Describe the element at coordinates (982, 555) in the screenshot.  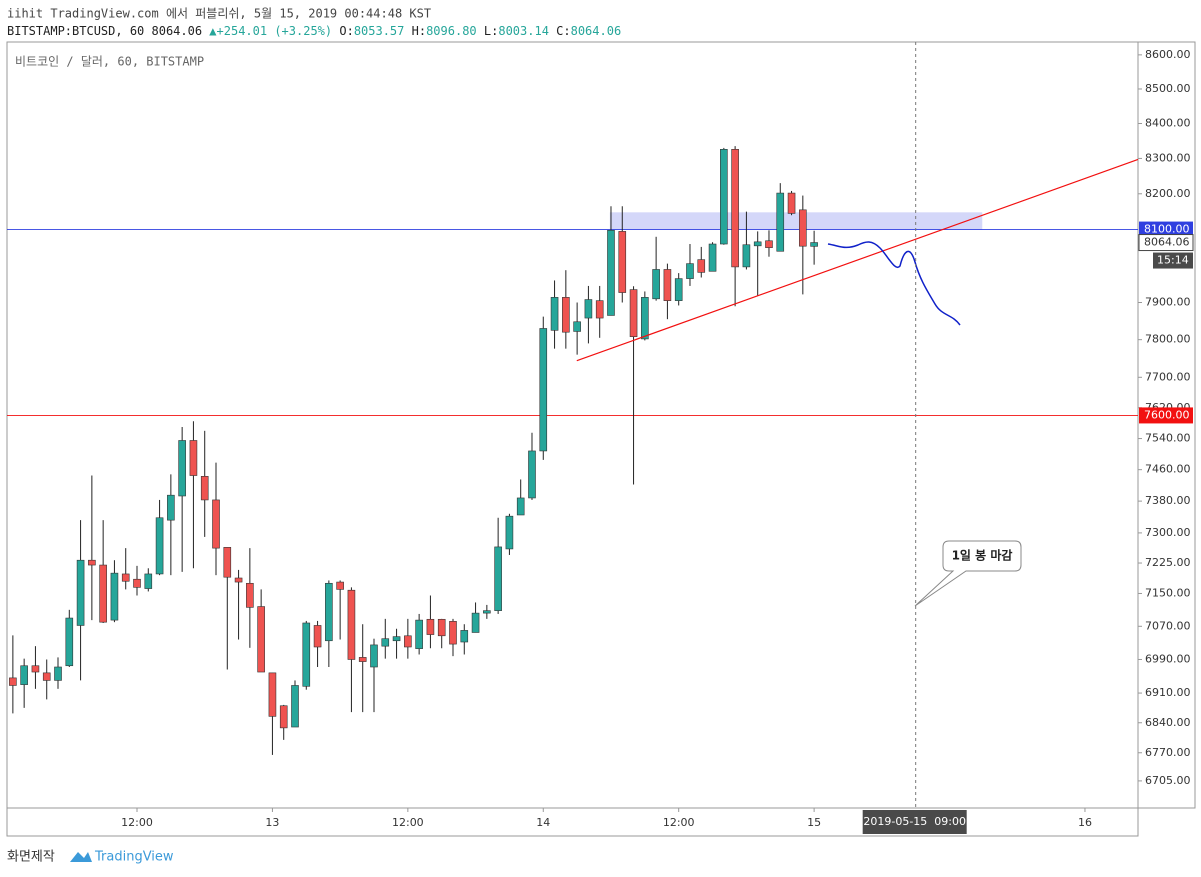
I see `annotation: 1일 봉 마감` at that location.